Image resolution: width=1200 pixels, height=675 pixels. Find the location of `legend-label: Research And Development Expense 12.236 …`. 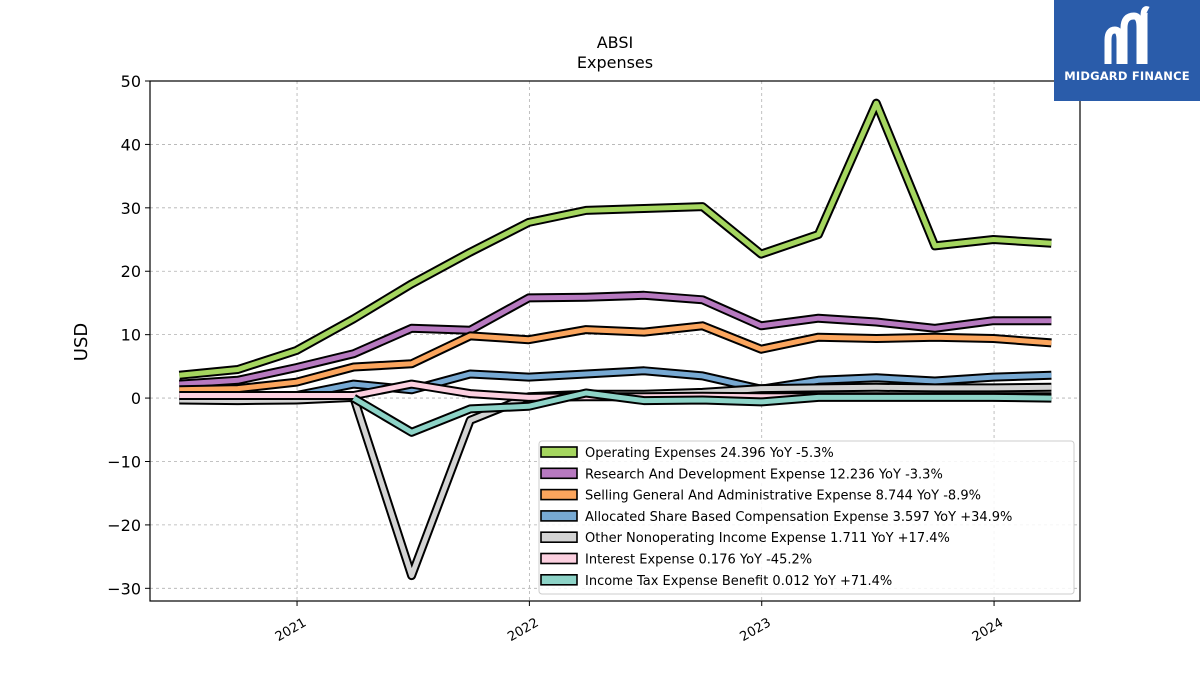

legend-label: Research And Development Expense 12.236 … is located at coordinates (764, 474).